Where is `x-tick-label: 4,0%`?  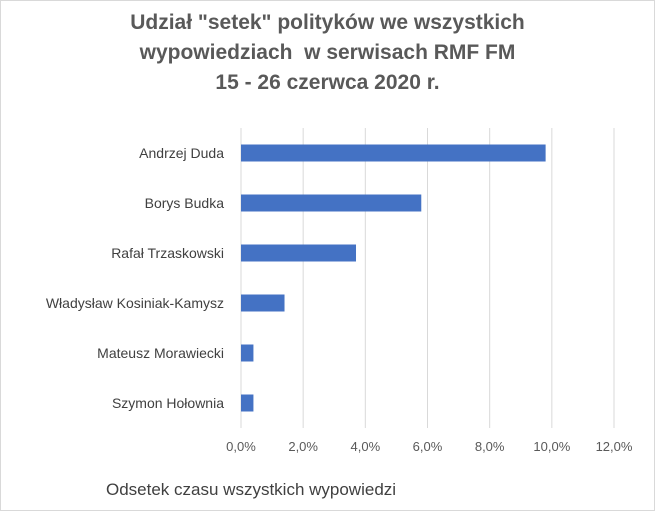 x-tick-label: 4,0% is located at coordinates (366, 446).